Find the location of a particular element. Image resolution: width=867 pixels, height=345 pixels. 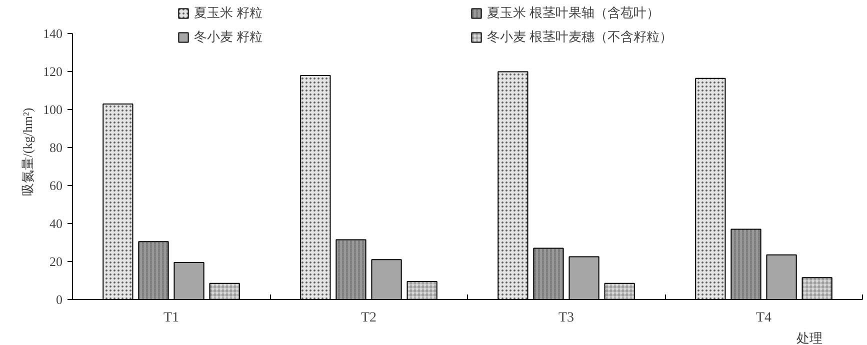

y-tick-label: 120 is located at coordinates (52, 72).